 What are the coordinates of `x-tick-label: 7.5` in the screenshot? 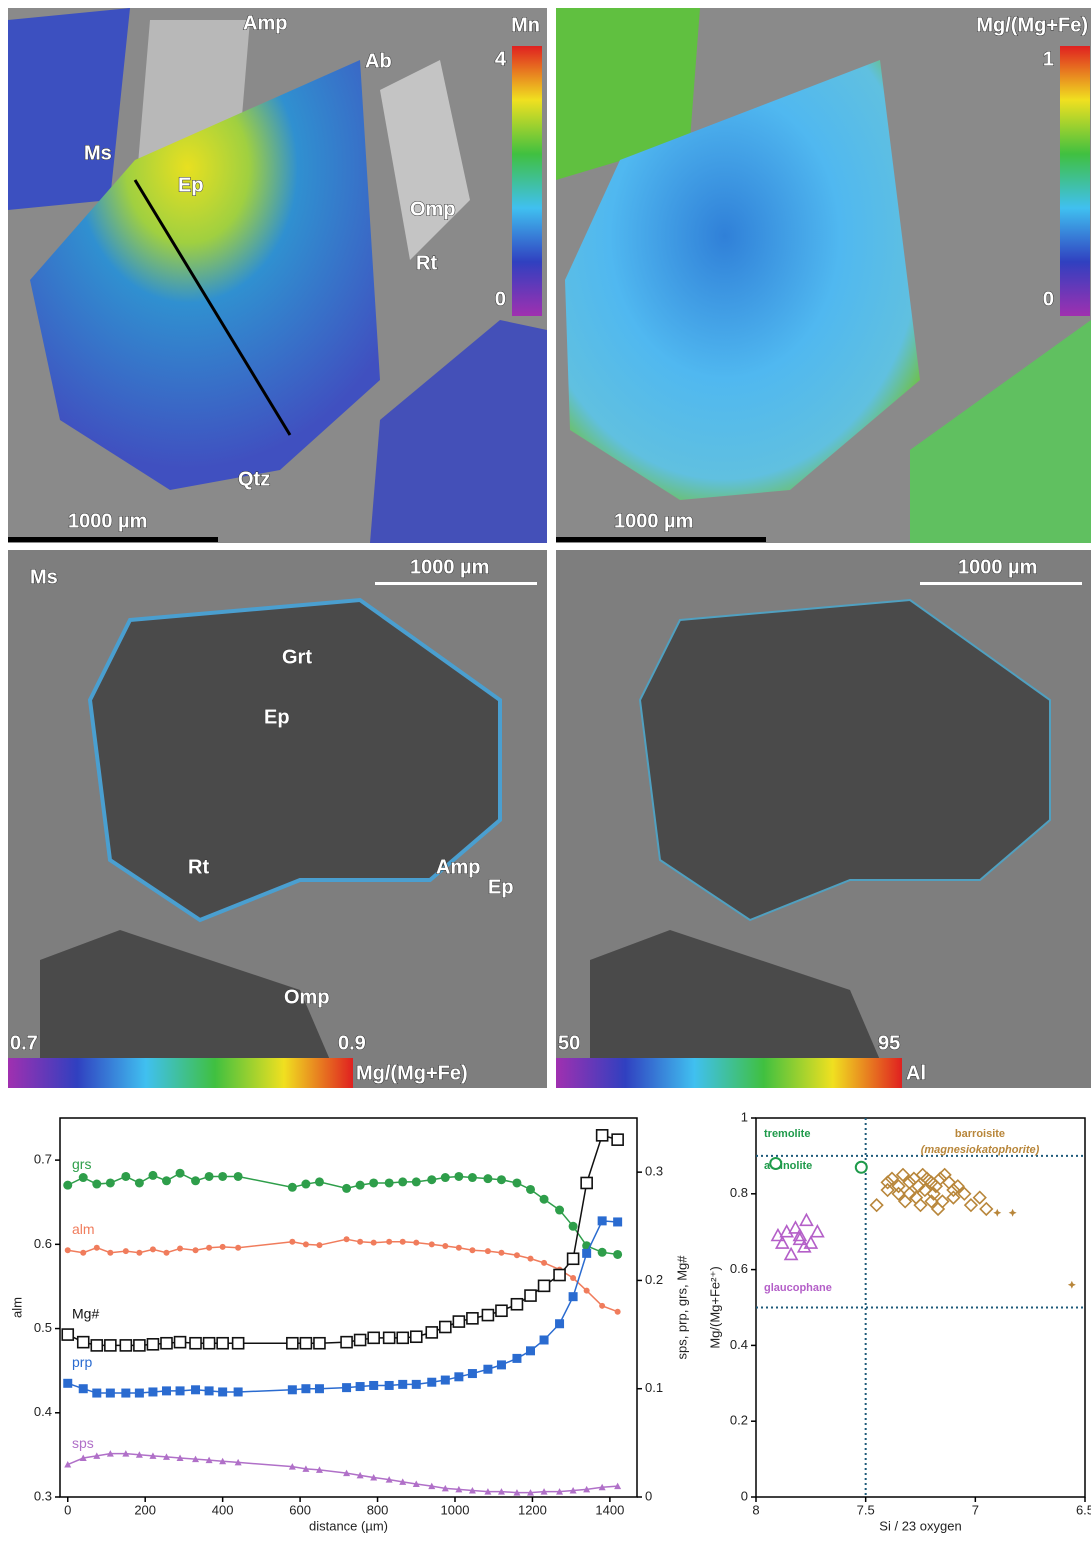 It's located at (866, 1509).